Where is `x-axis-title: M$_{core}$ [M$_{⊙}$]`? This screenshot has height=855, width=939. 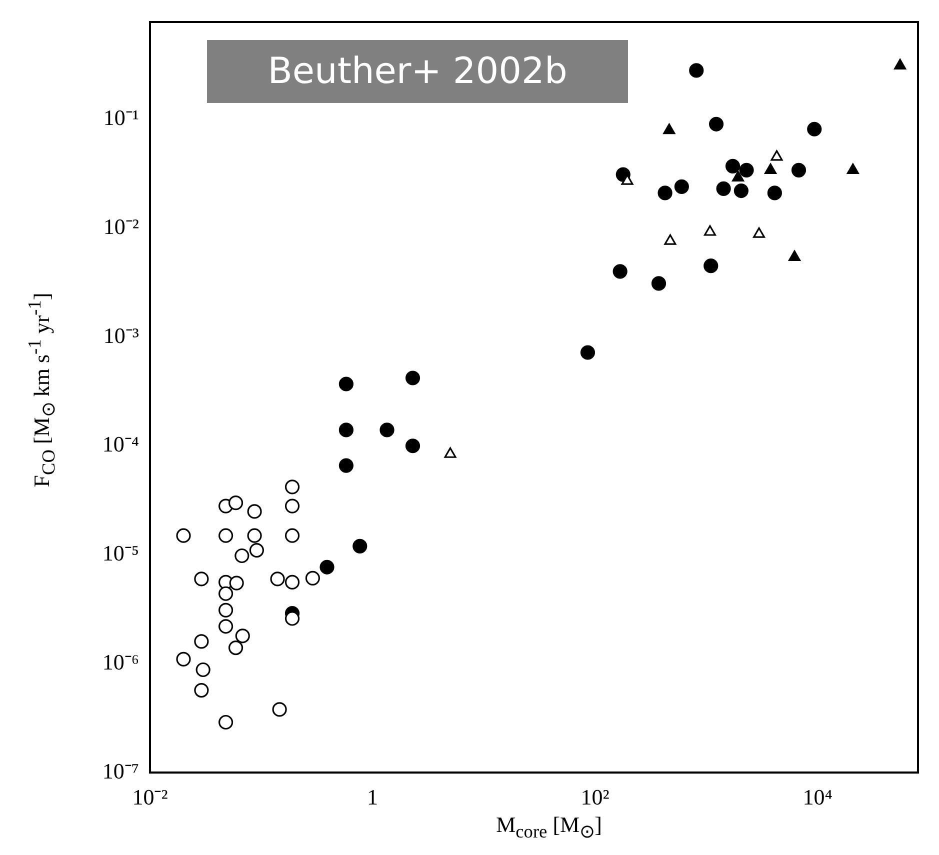 x-axis-title: M$_{core}$ [M$_{⊙}$] is located at coordinates (549, 827).